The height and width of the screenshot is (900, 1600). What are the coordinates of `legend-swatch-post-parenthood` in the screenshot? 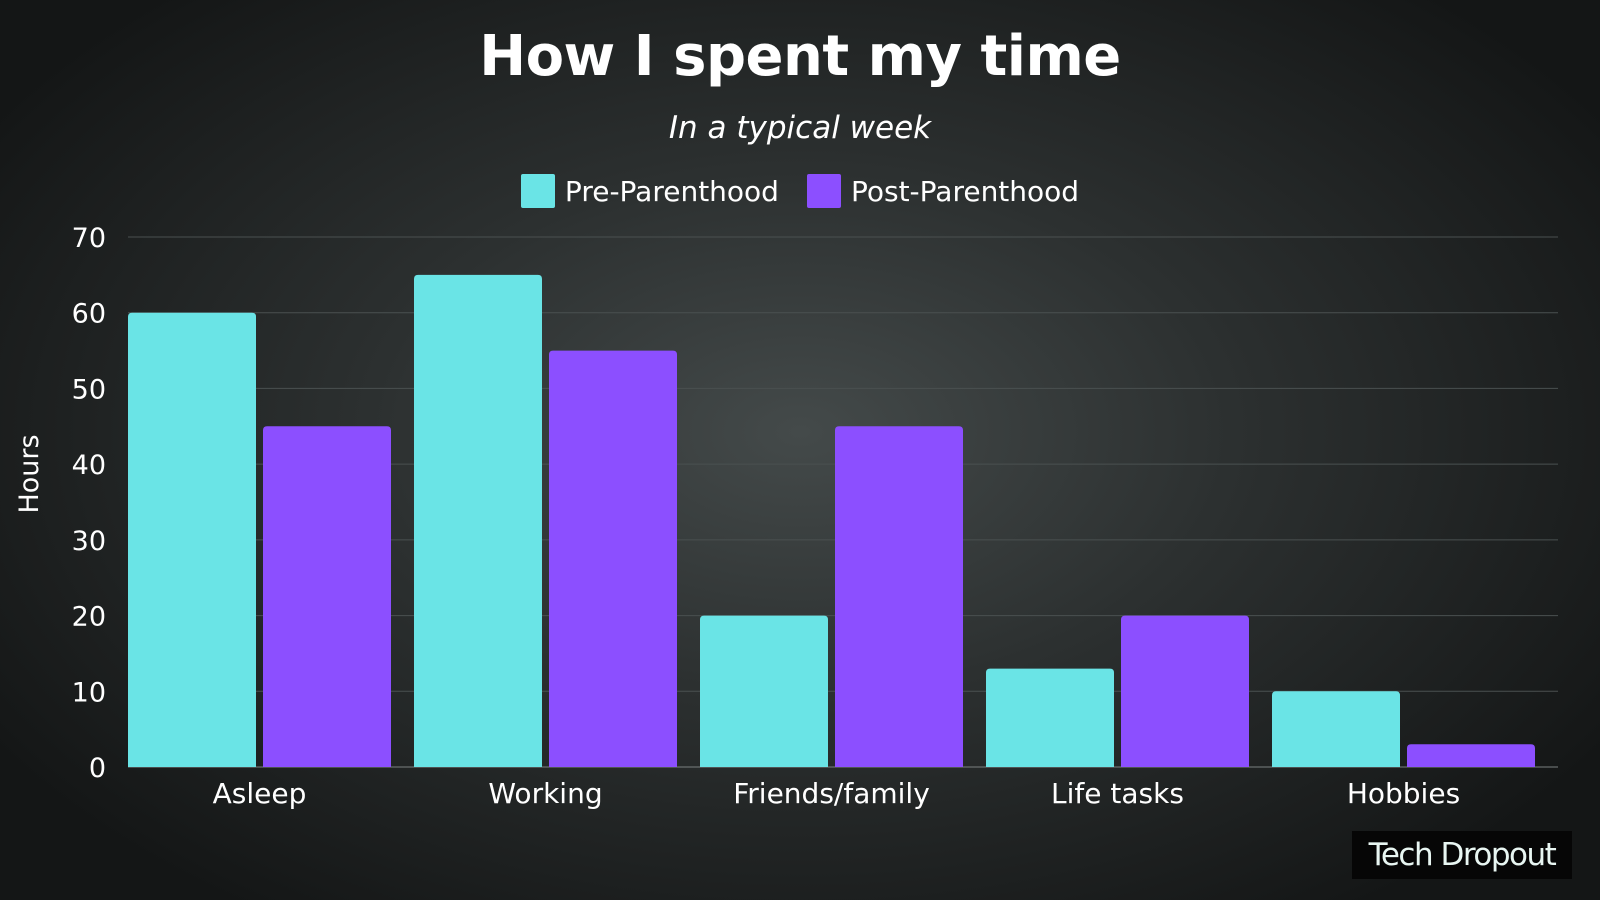 It's located at (823, 191).